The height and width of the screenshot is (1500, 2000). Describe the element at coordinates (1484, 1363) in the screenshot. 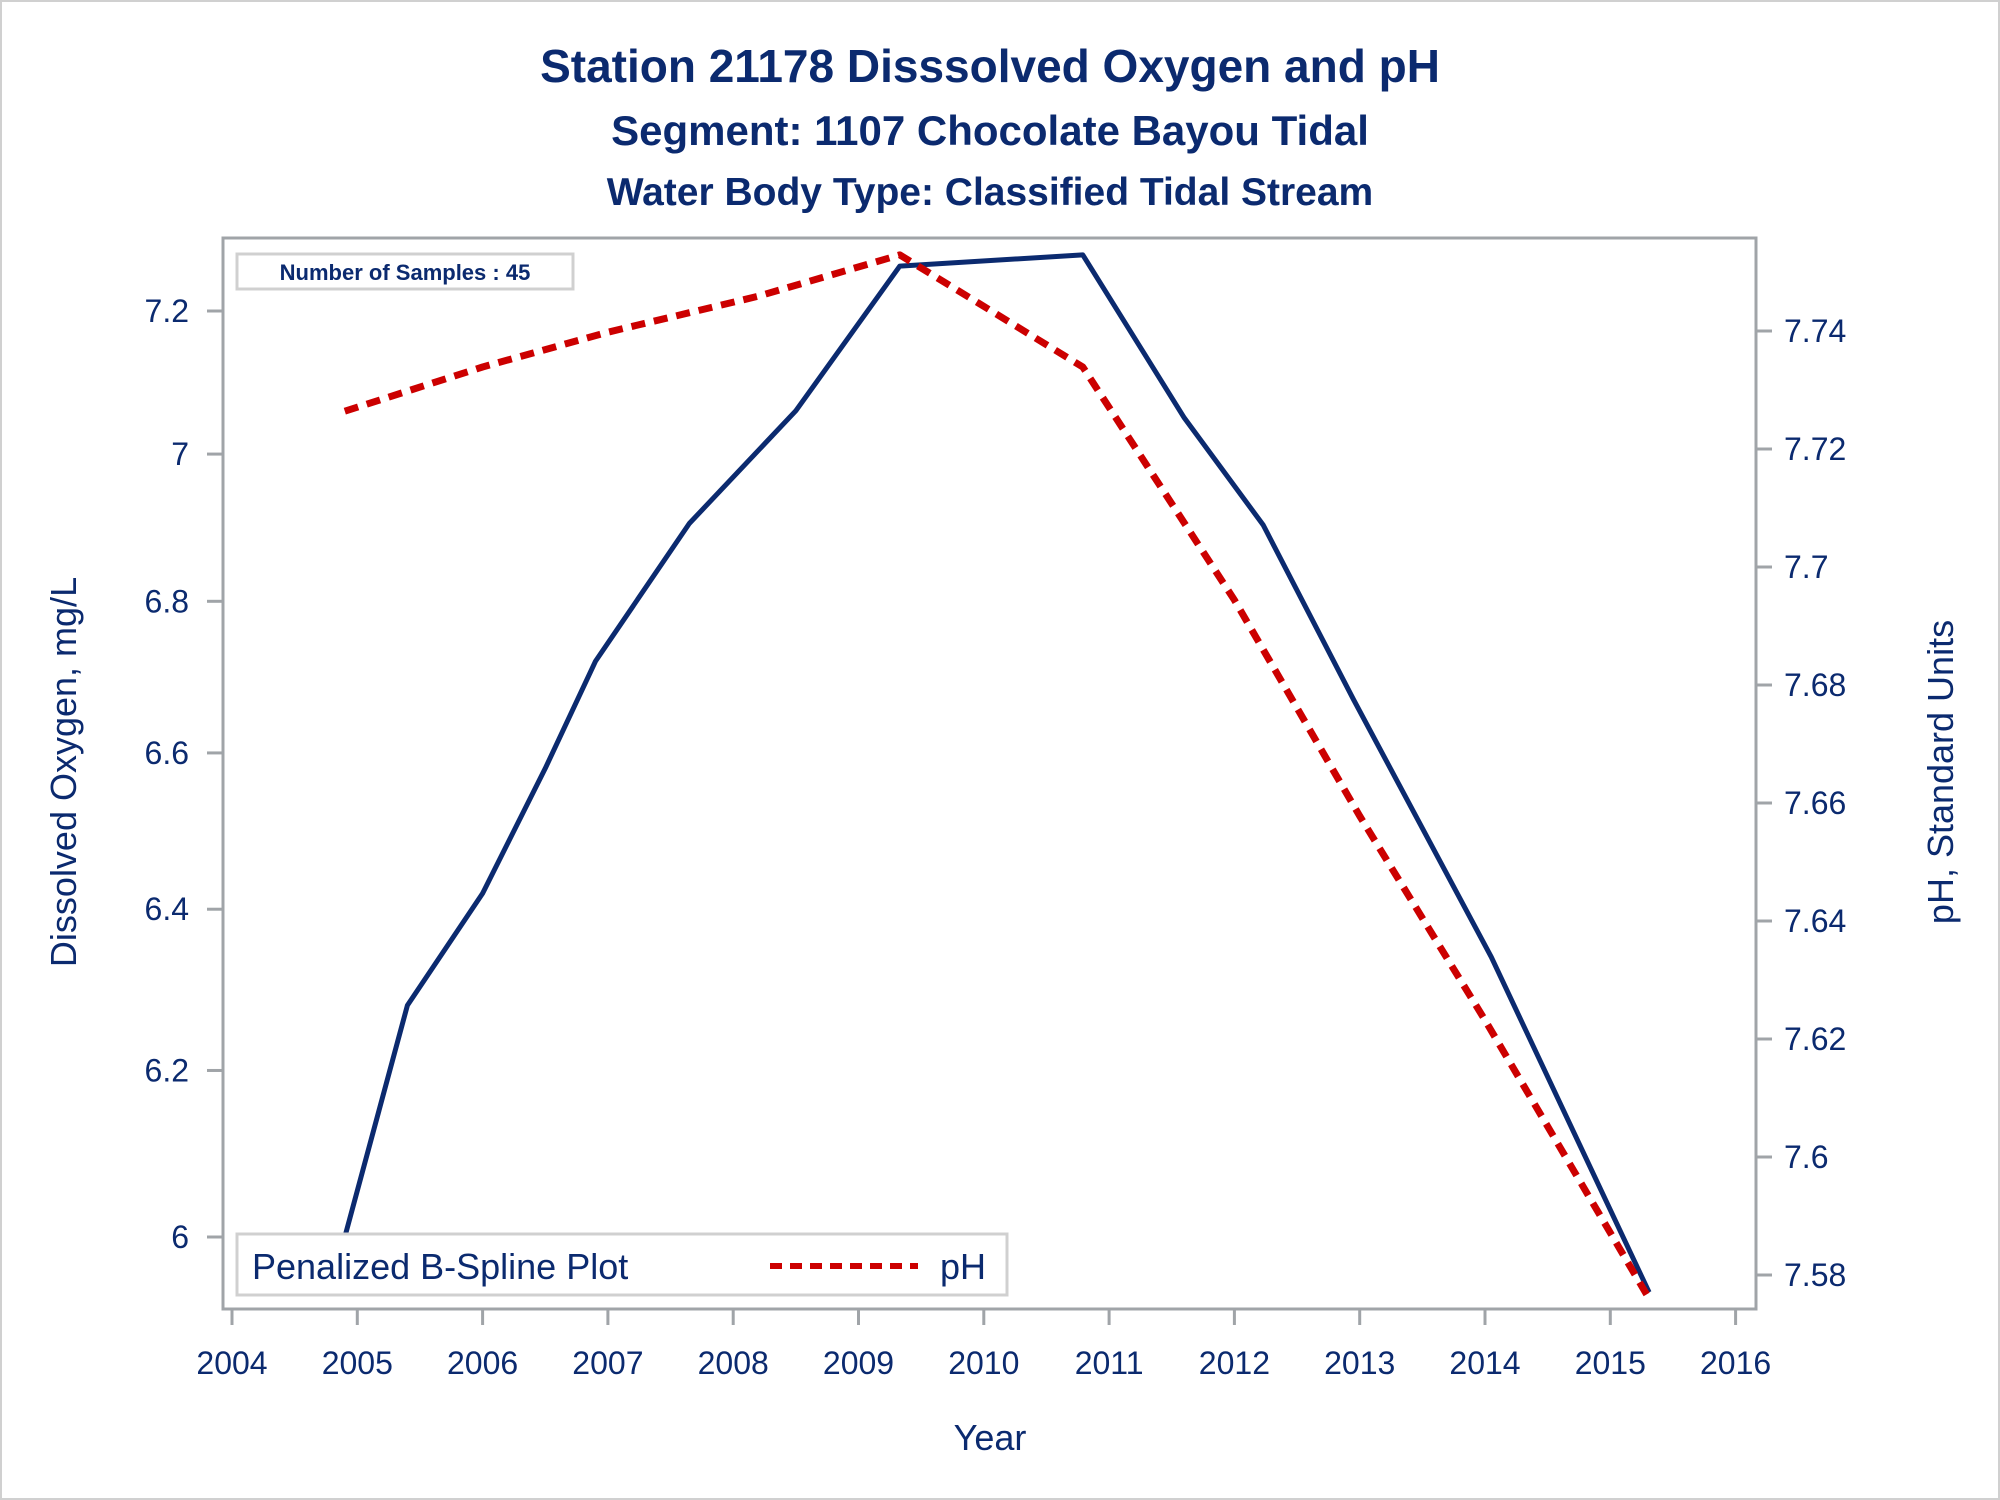

I see `x-tick-label: 2014` at that location.